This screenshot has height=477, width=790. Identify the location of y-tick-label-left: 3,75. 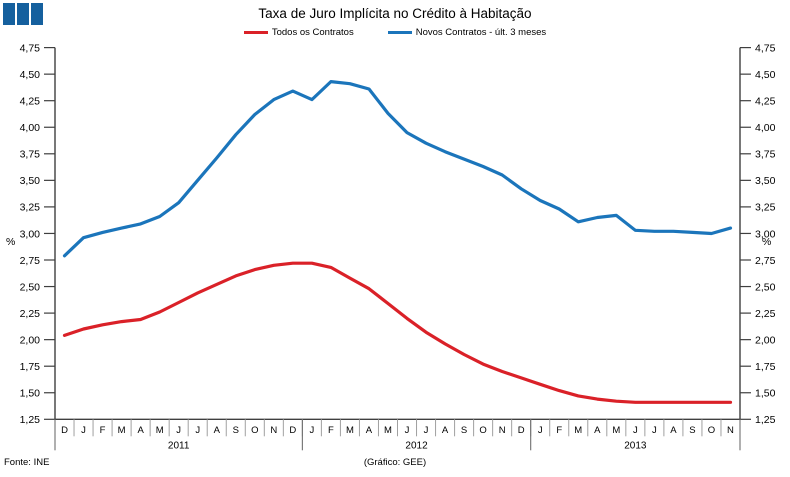
(30, 155).